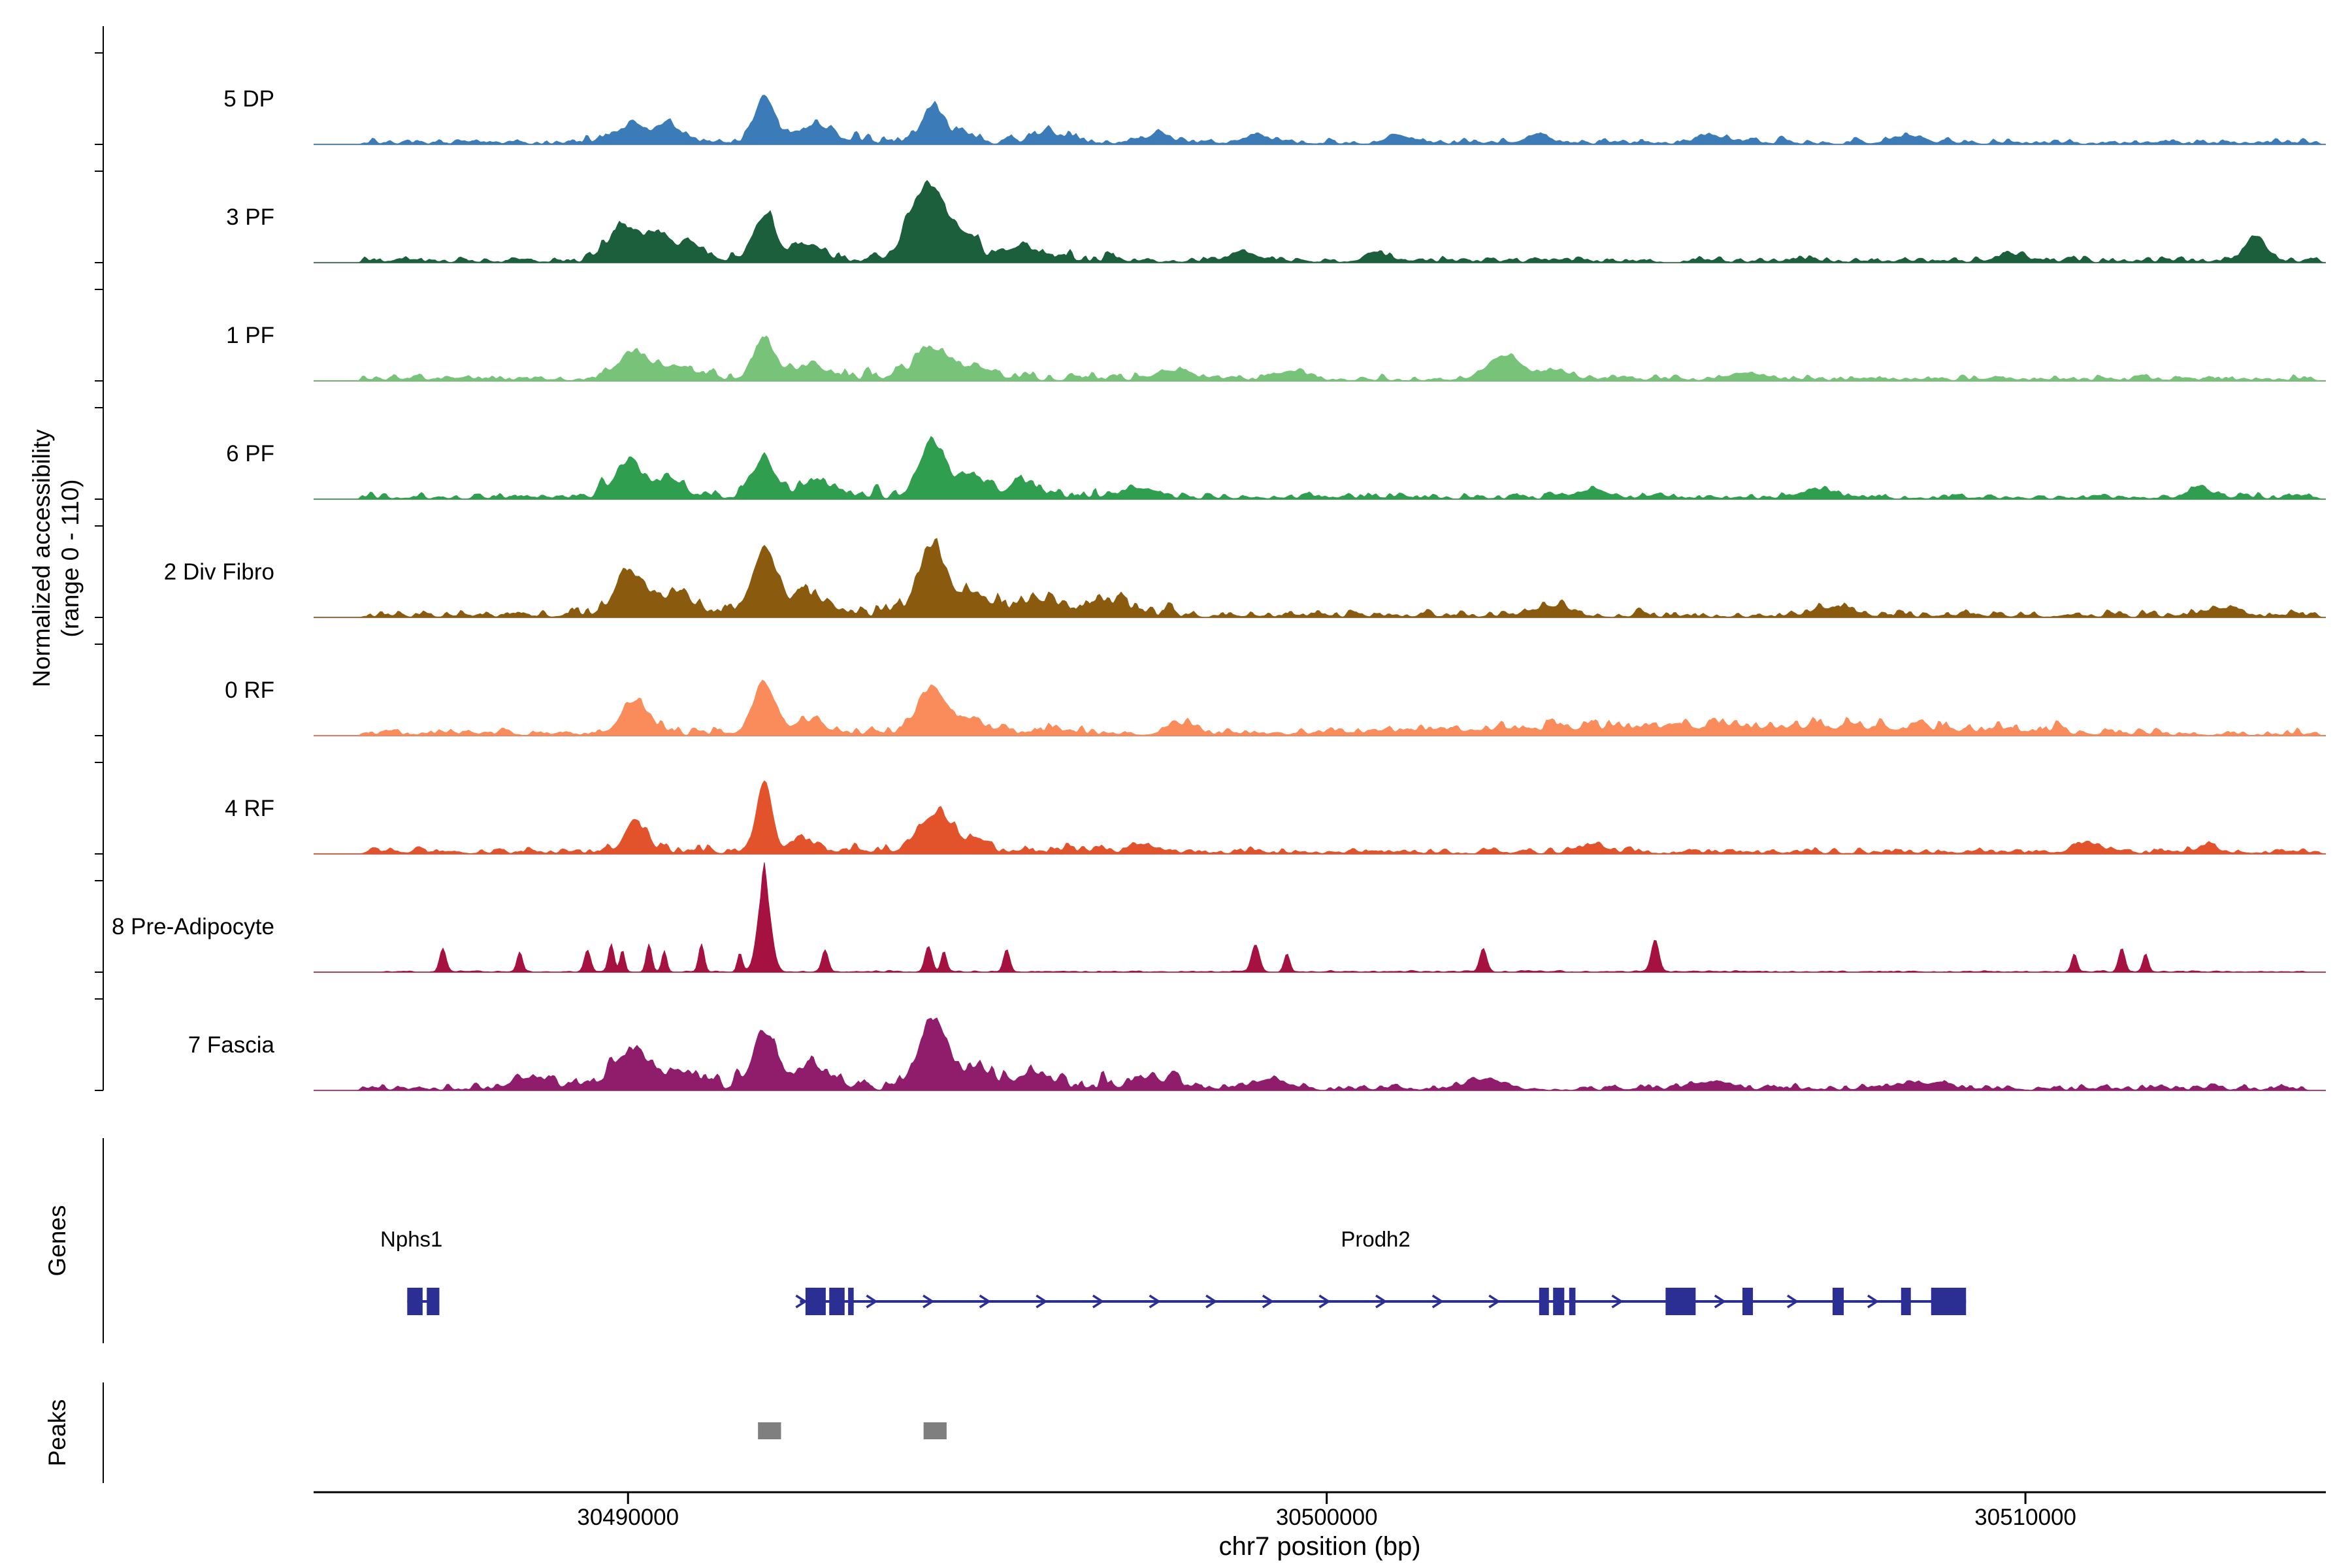  What do you see at coordinates (1320, 817) in the screenshot?
I see `track-signal-4-rf` at bounding box center [1320, 817].